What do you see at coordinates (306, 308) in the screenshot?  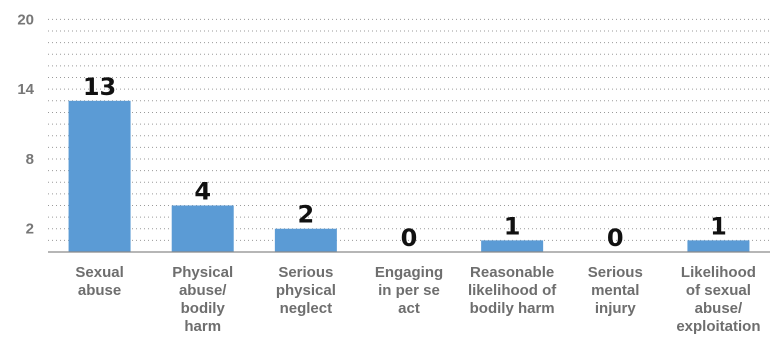 I see `x-category-label-line: neglect` at bounding box center [306, 308].